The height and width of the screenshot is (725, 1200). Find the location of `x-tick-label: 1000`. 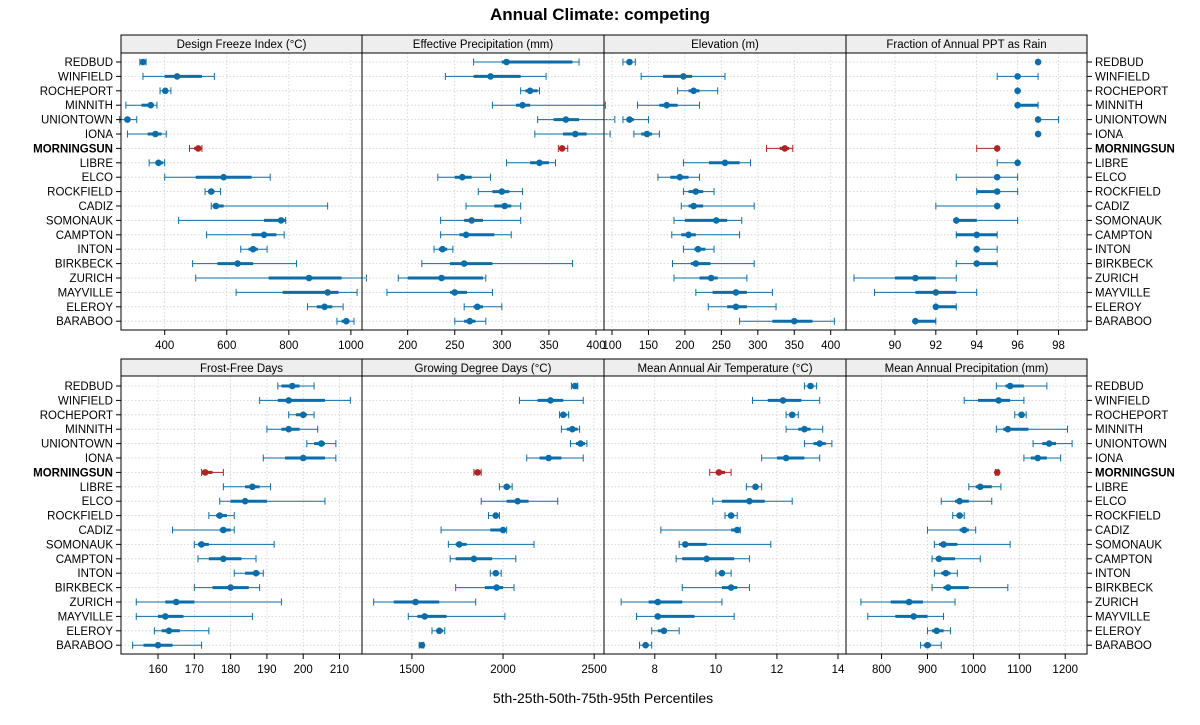

x-tick-label: 1000 is located at coordinates (351, 346).